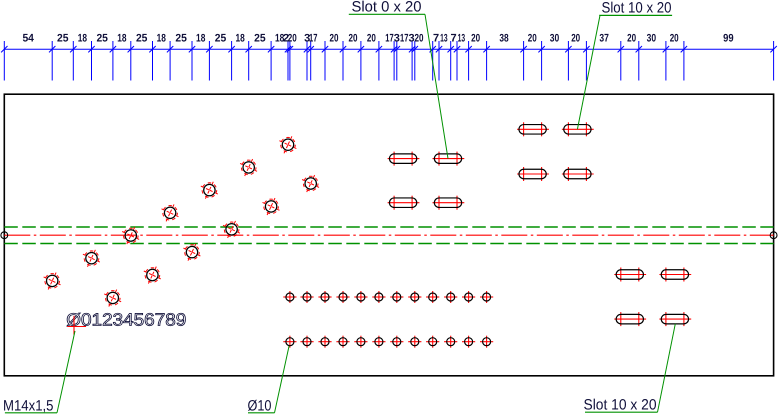 The width and height of the screenshot is (778, 419). I want to click on svg-text: Slot 0 x 20, so click(387, 8).